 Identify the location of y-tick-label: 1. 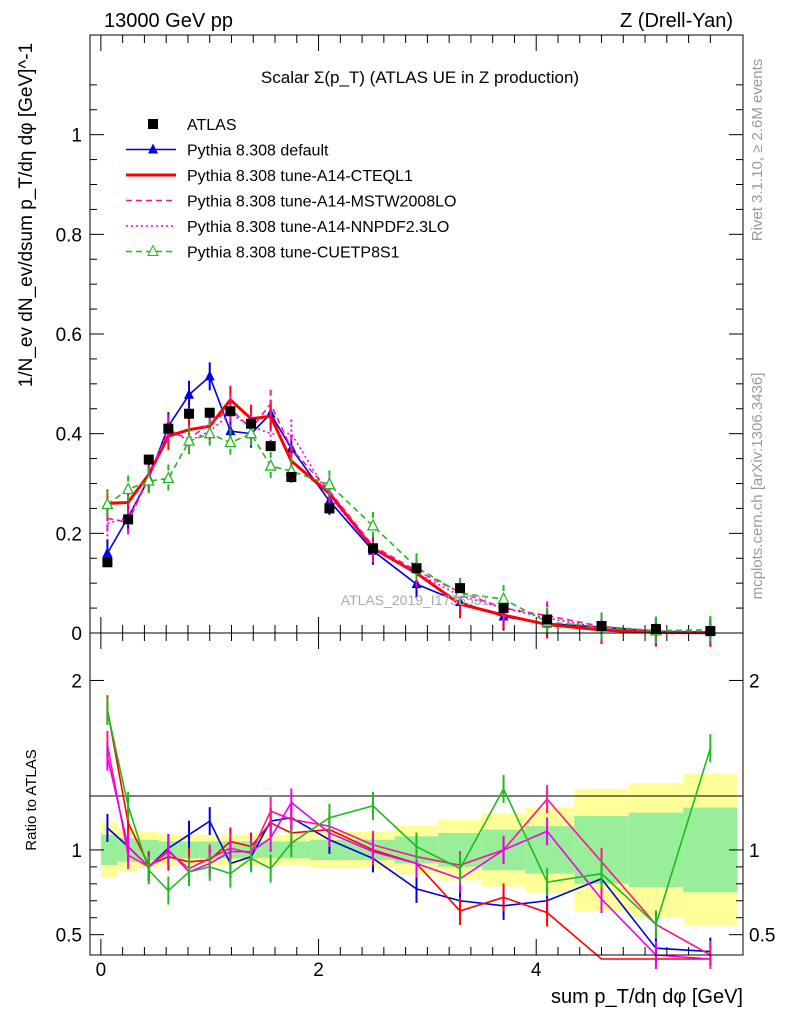
(76, 136).